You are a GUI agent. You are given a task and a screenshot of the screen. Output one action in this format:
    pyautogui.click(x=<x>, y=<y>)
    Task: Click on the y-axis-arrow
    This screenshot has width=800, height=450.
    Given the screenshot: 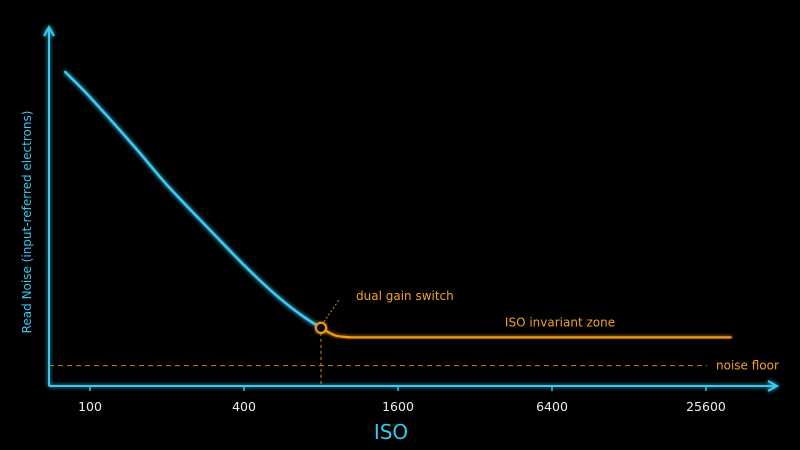 What is the action you would take?
    pyautogui.click(x=49, y=30)
    